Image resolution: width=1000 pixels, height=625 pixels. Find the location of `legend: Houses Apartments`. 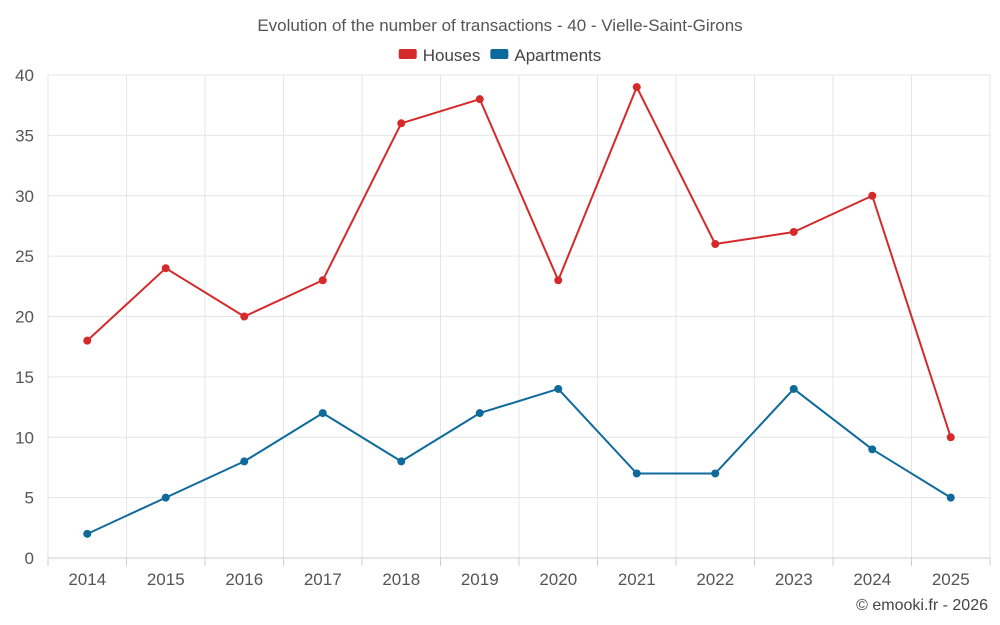

legend: Houses Apartments is located at coordinates (499, 55).